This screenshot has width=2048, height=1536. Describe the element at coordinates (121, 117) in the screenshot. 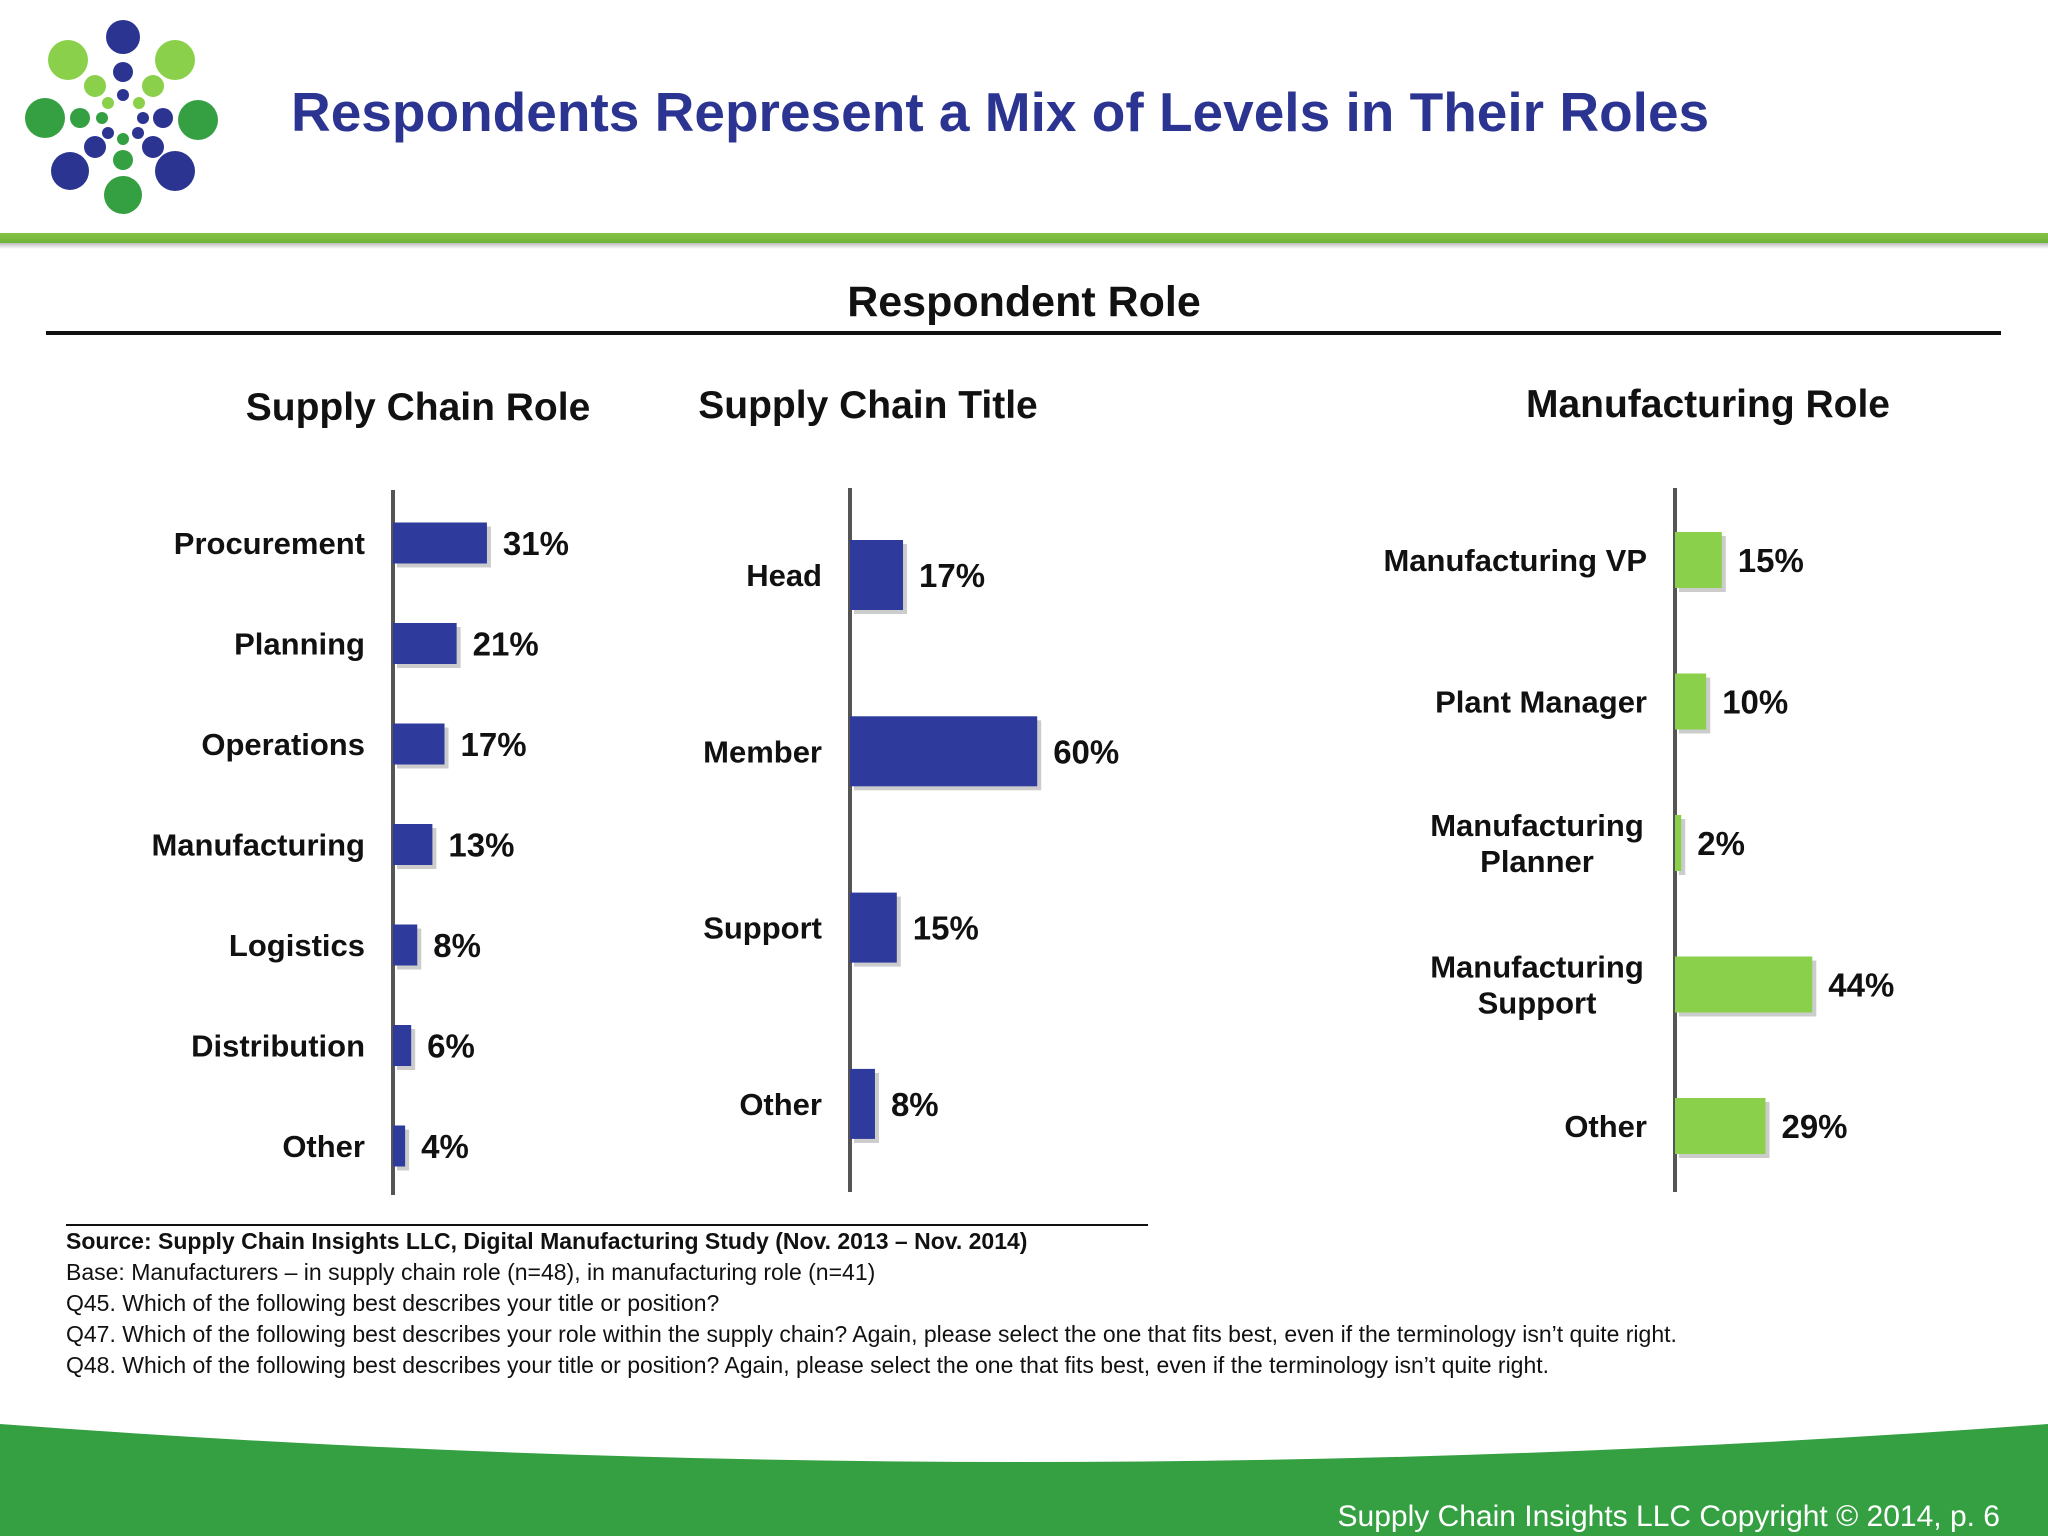

I see `company-logo` at that location.